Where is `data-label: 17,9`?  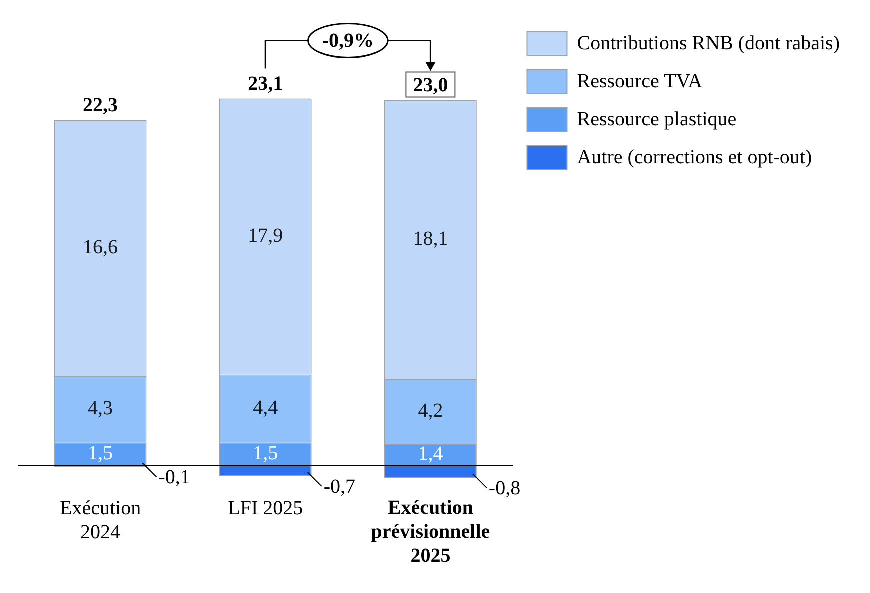 data-label: 17,9 is located at coordinates (266, 235).